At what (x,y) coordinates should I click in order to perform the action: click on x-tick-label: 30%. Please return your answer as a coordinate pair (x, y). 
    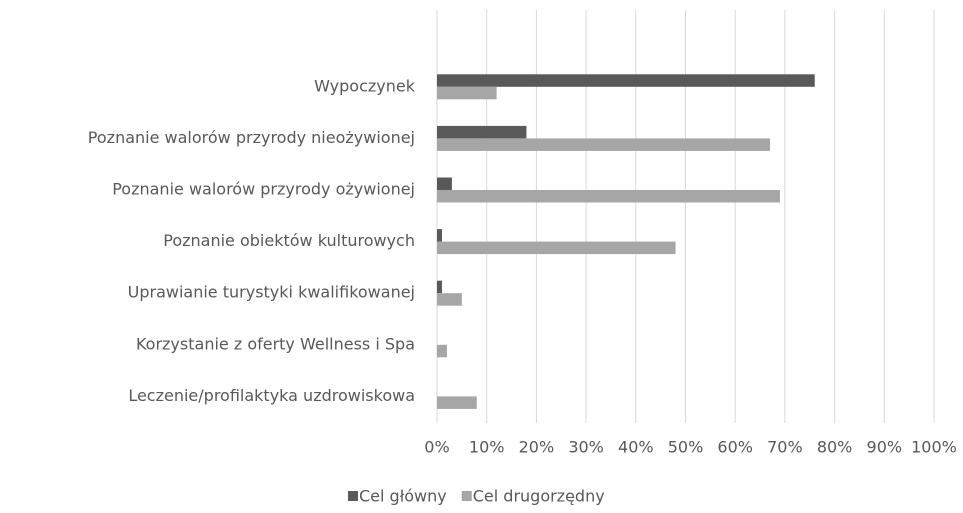
    Looking at the image, I should click on (586, 447).